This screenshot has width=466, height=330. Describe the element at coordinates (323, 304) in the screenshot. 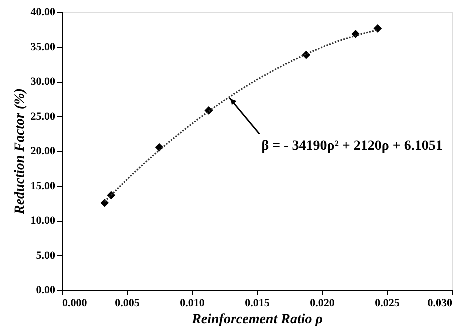

I see `x-tick-label: 0.020` at that location.